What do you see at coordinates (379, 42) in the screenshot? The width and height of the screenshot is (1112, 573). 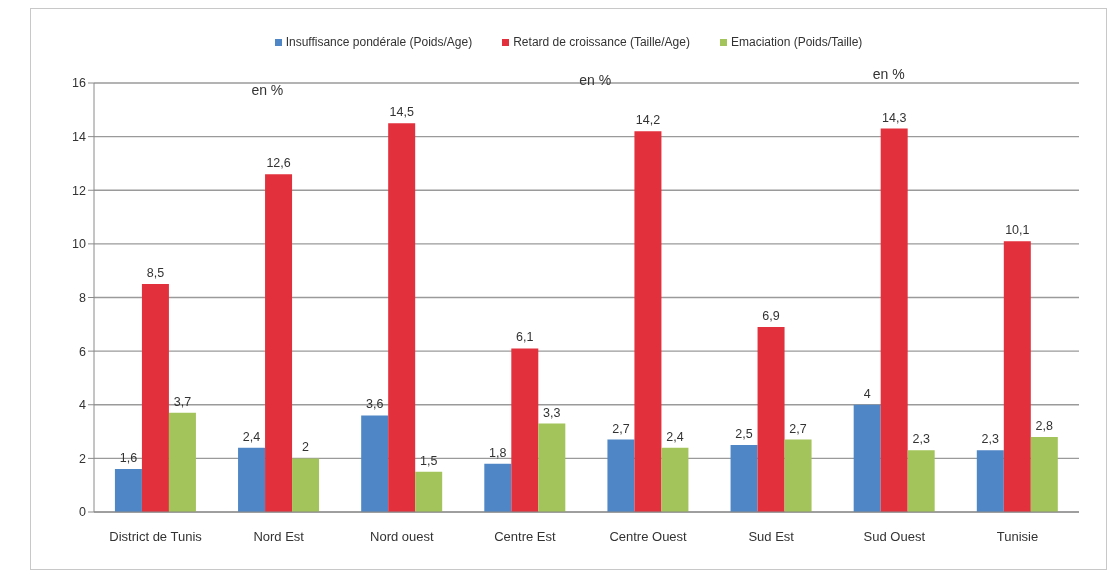 I see `legend-label: Insuffisance pondérale (Poids/Age)` at bounding box center [379, 42].